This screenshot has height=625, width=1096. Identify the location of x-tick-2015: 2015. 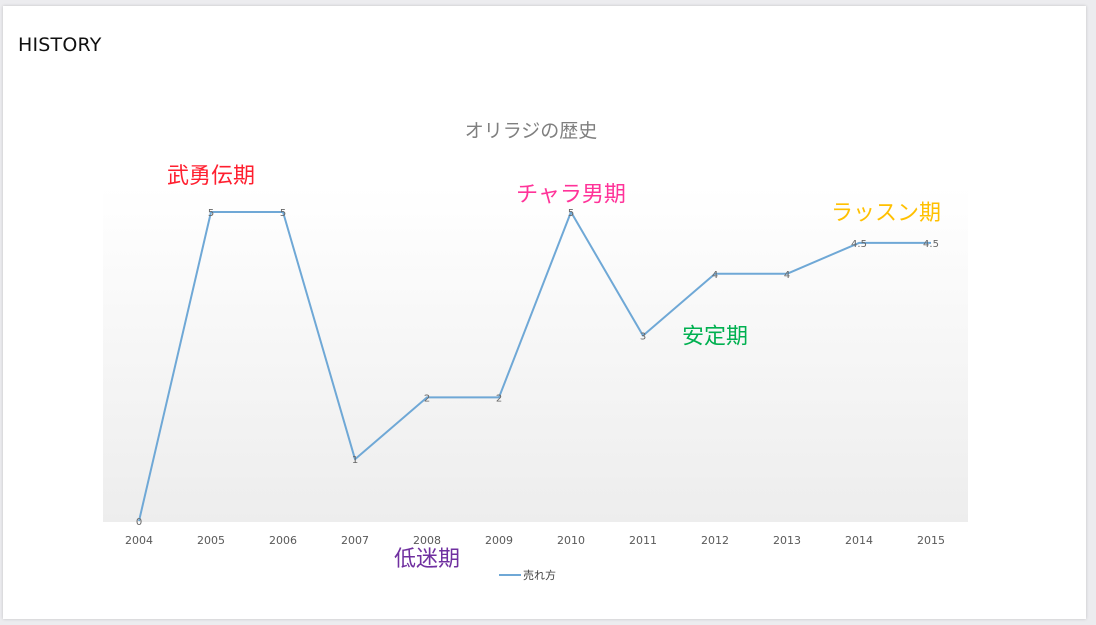
(931, 540).